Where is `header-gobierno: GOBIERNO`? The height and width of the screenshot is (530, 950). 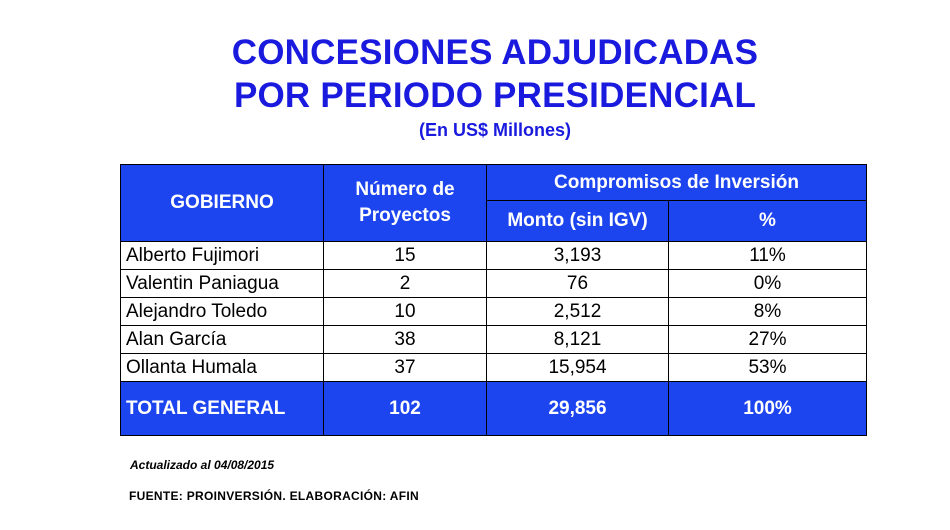 header-gobierno: GOBIERNO is located at coordinates (222, 203).